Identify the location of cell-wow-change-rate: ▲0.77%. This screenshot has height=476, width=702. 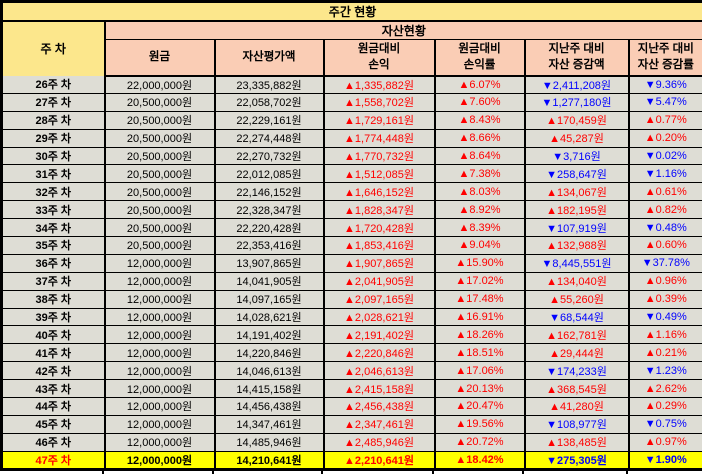
(665, 120).